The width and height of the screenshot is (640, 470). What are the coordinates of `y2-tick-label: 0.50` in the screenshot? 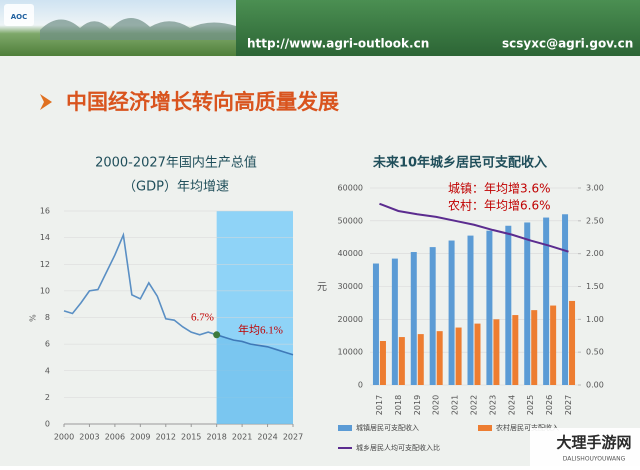 It's located at (595, 352).